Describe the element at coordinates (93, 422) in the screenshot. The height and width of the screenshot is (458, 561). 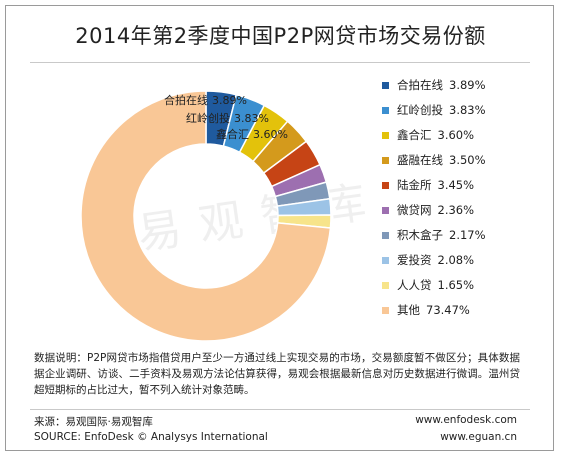
I see `source-cn: 来源：易观国际·易观智库` at that location.